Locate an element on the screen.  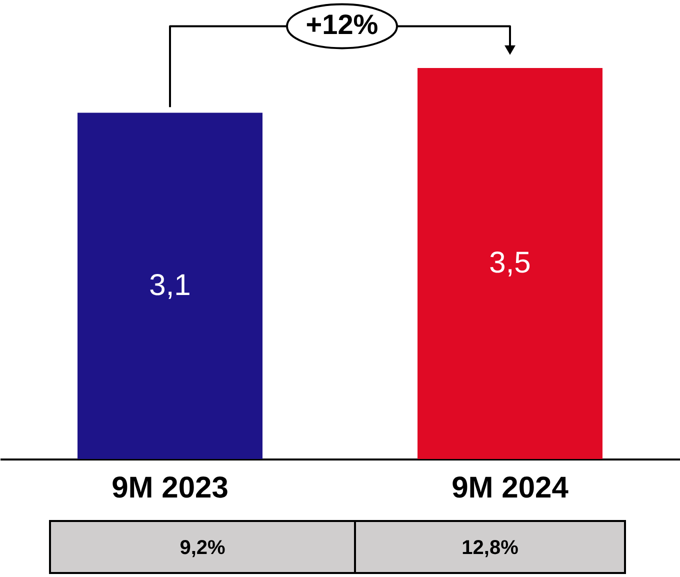
text: 12,8% is located at coordinates (490, 548).